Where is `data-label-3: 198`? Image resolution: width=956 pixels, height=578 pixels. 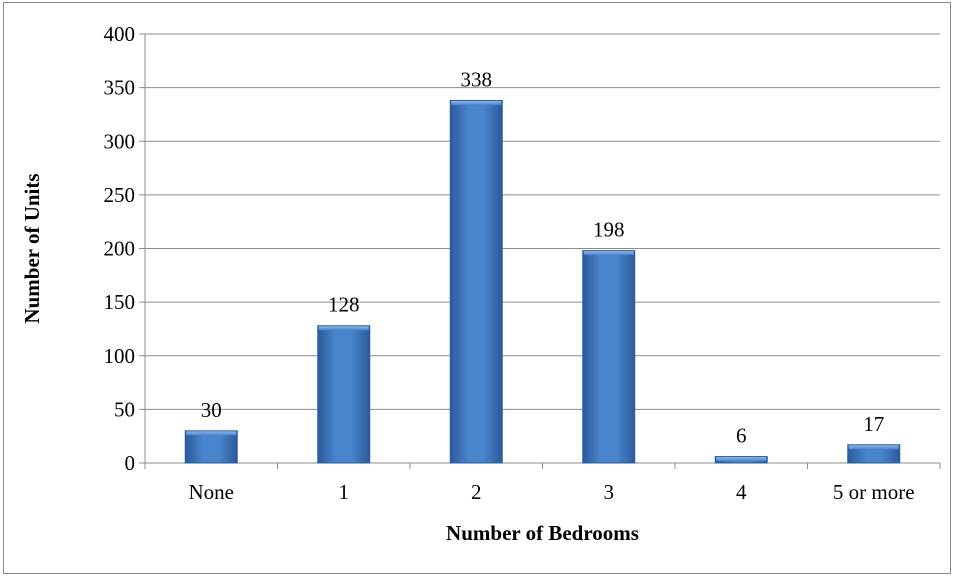 data-label-3: 198 is located at coordinates (609, 230).